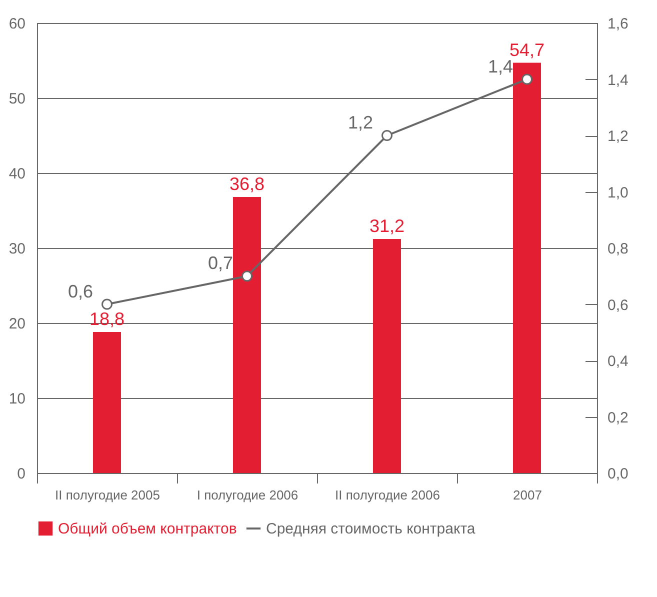  I want to click on legend-label: Средняя стоимость контракта, so click(371, 529).